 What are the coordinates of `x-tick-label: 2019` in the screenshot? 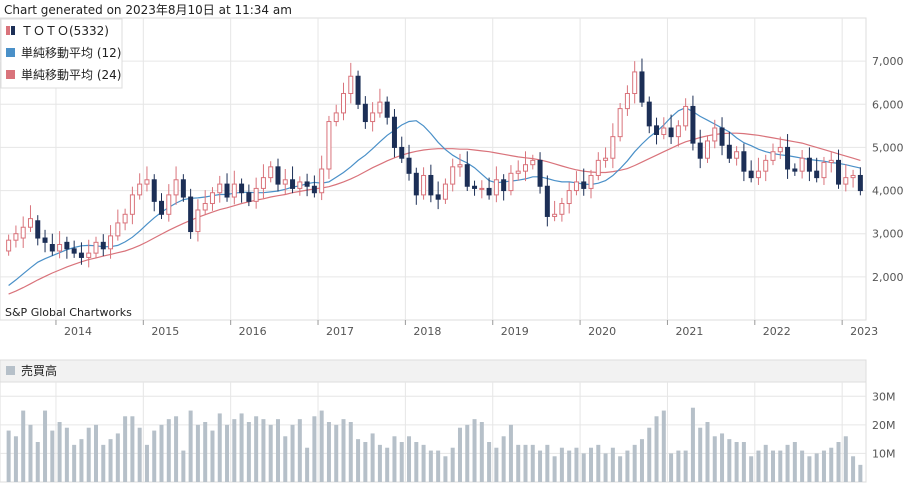 It's located at (515, 331).